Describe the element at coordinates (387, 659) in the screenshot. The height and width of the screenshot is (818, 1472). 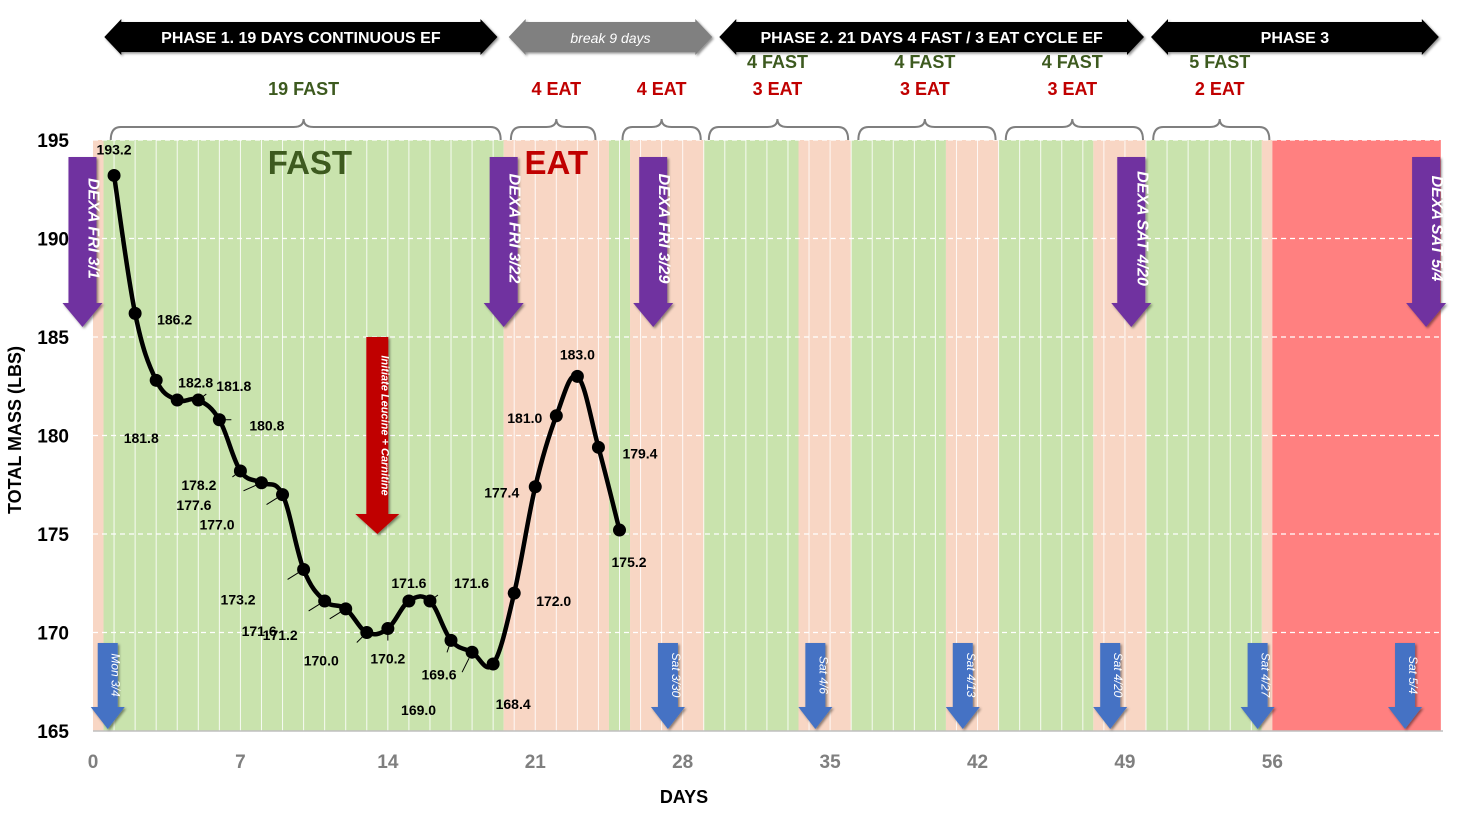
I see `data-label: 170.2` at that location.